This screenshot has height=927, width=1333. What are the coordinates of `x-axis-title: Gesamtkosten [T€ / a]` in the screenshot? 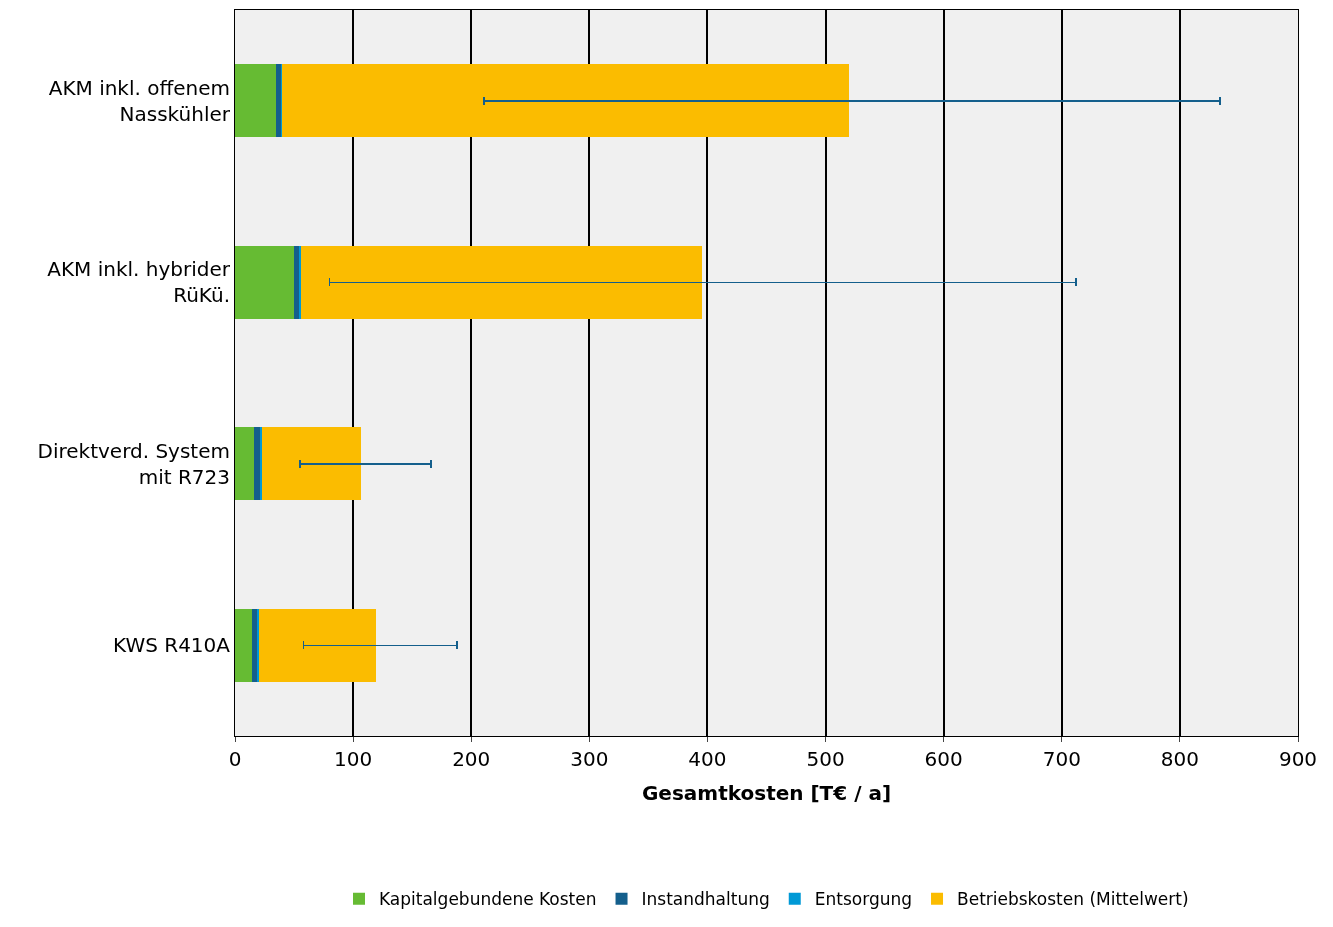 It's located at (766, 792).